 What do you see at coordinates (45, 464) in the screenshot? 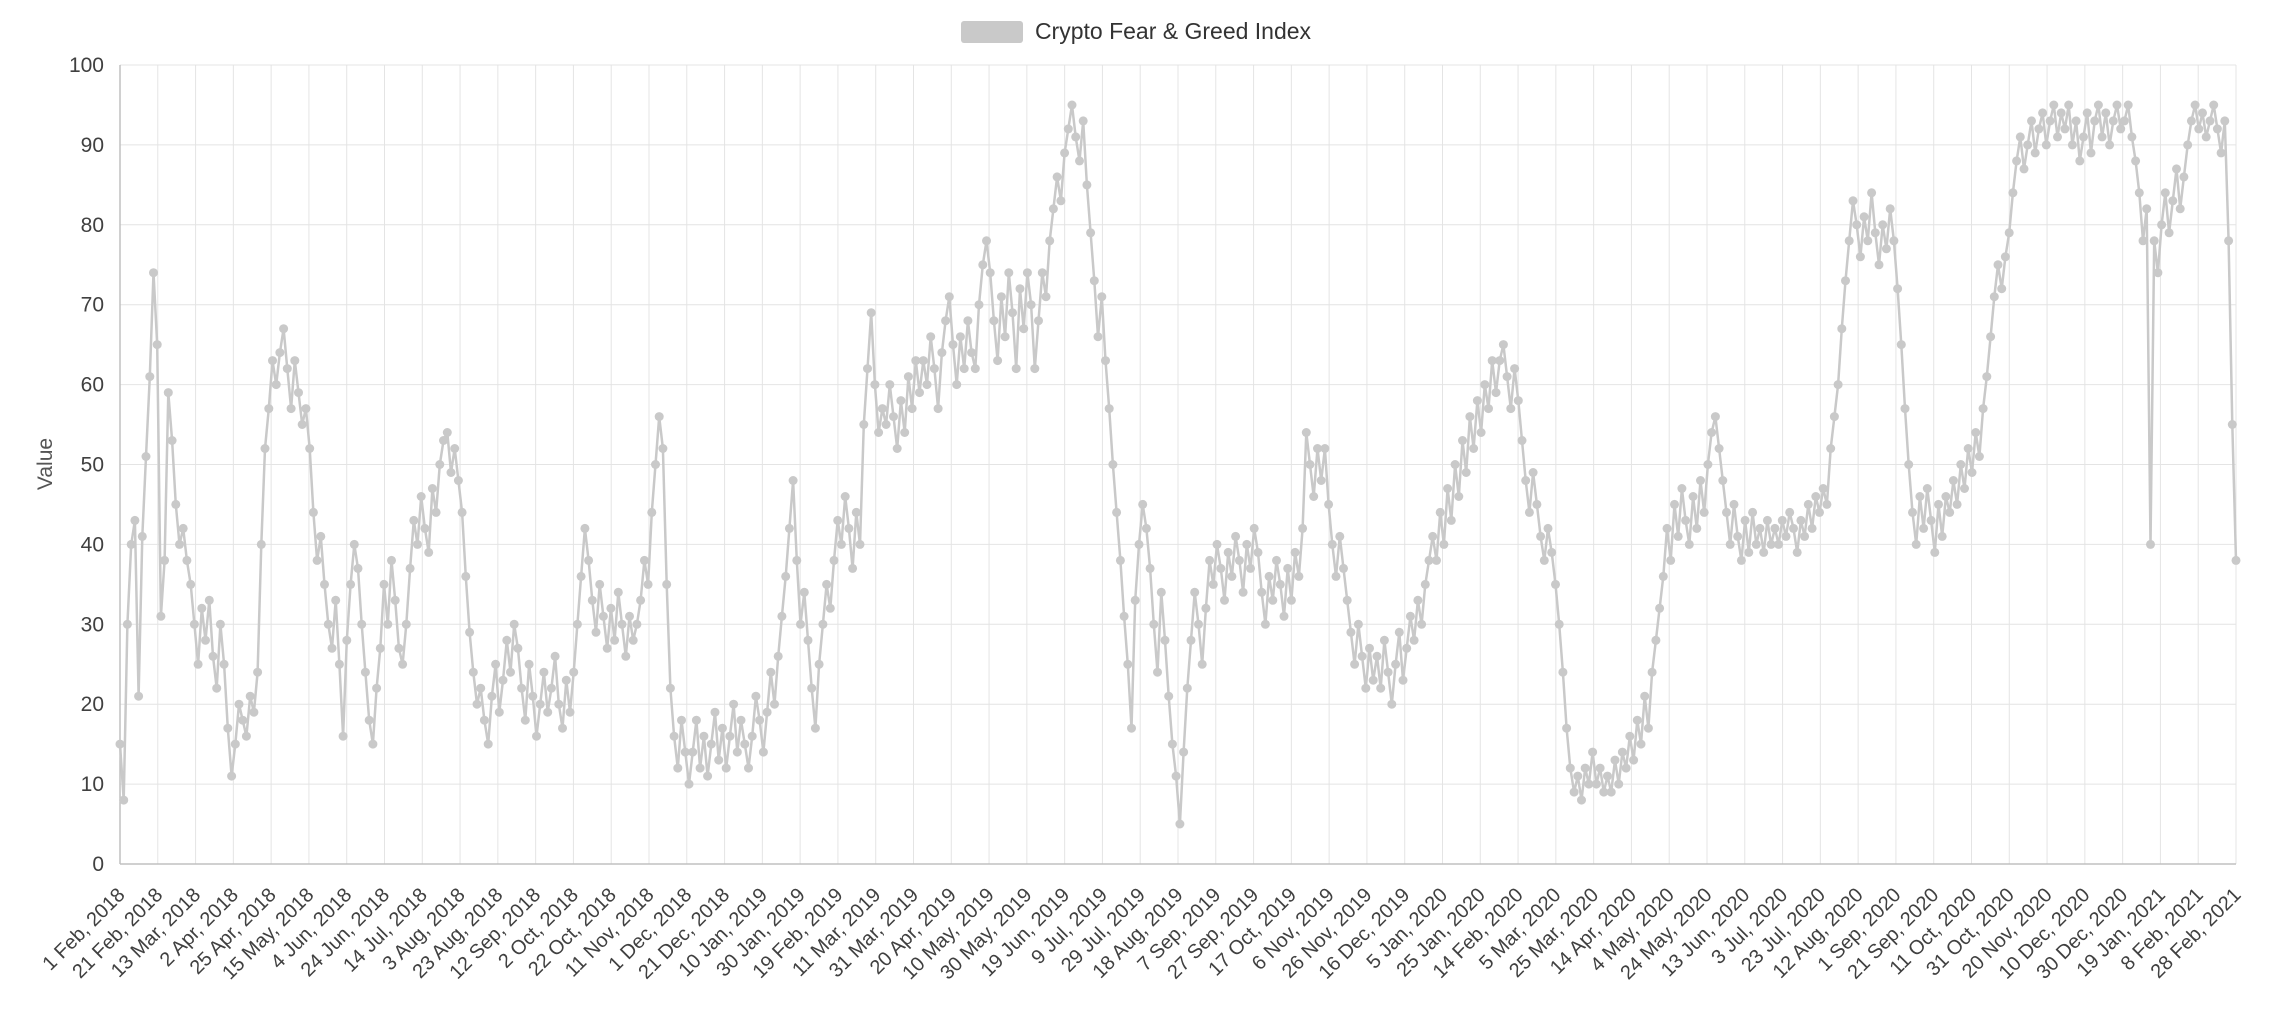
I see `y-axis-title: Value` at bounding box center [45, 464].